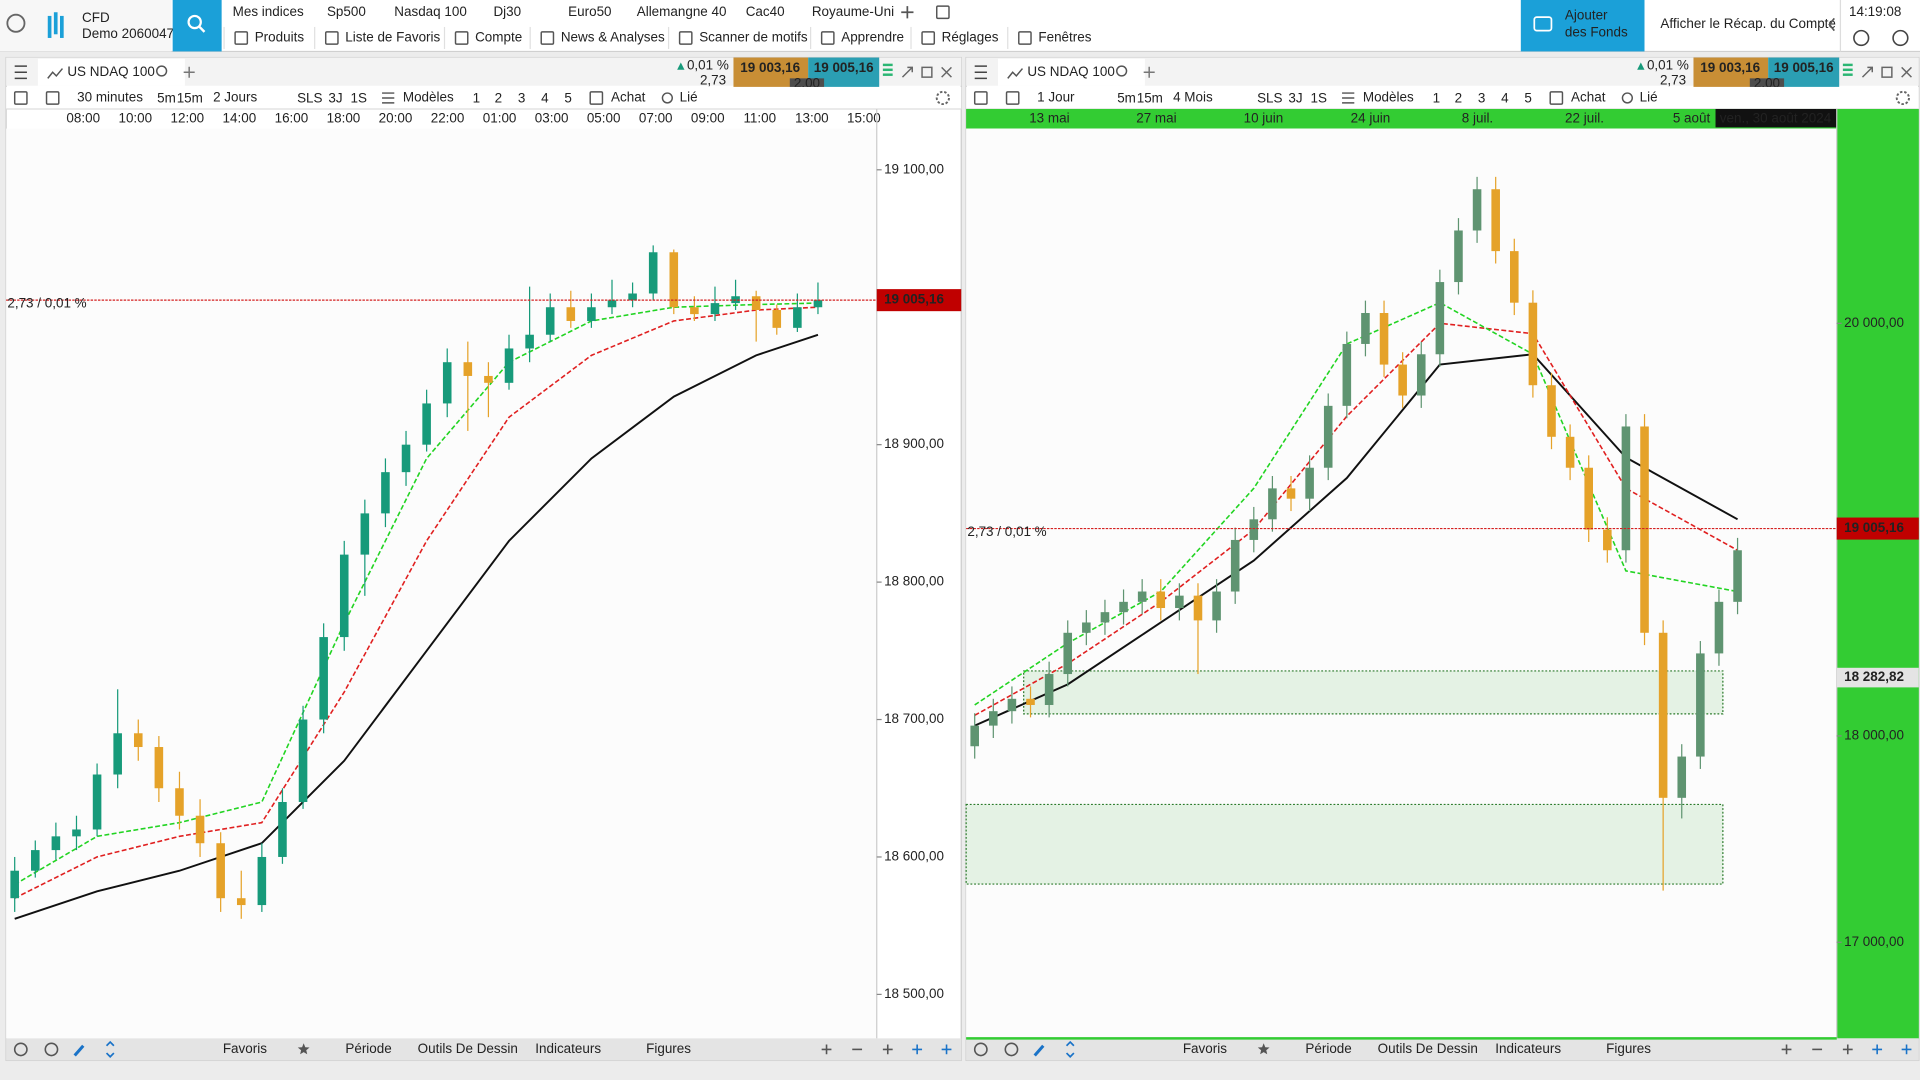 The width and height of the screenshot is (1920, 1080). What do you see at coordinates (235, 97) in the screenshot?
I see `period: 2 Jours` at bounding box center [235, 97].